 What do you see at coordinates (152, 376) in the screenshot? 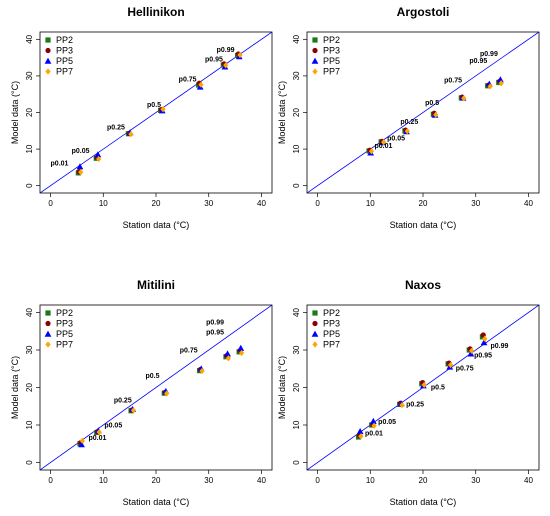
I see `percentile-label: p0.5` at bounding box center [152, 376].